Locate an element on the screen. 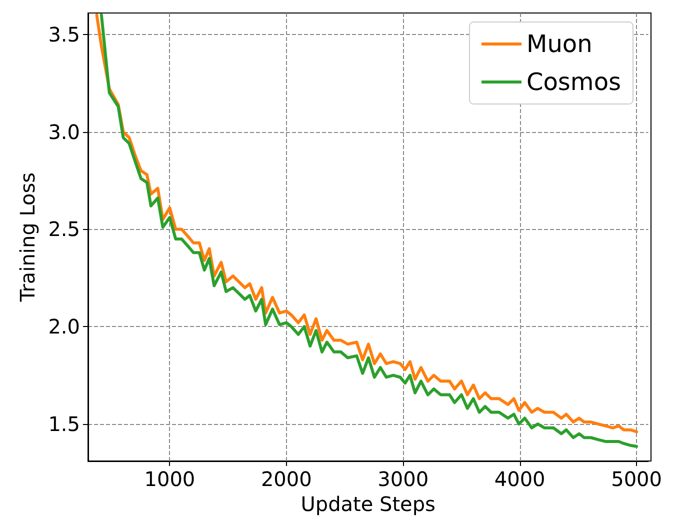  x-tick-label: 1000 is located at coordinates (170, 479).